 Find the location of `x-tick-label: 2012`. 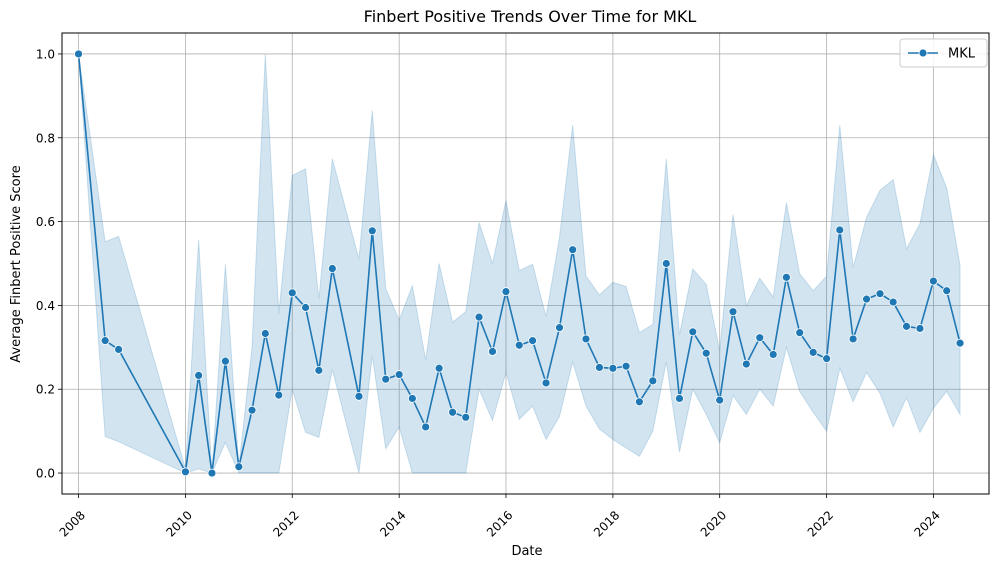

x-tick-label: 2012 is located at coordinates (285, 523).